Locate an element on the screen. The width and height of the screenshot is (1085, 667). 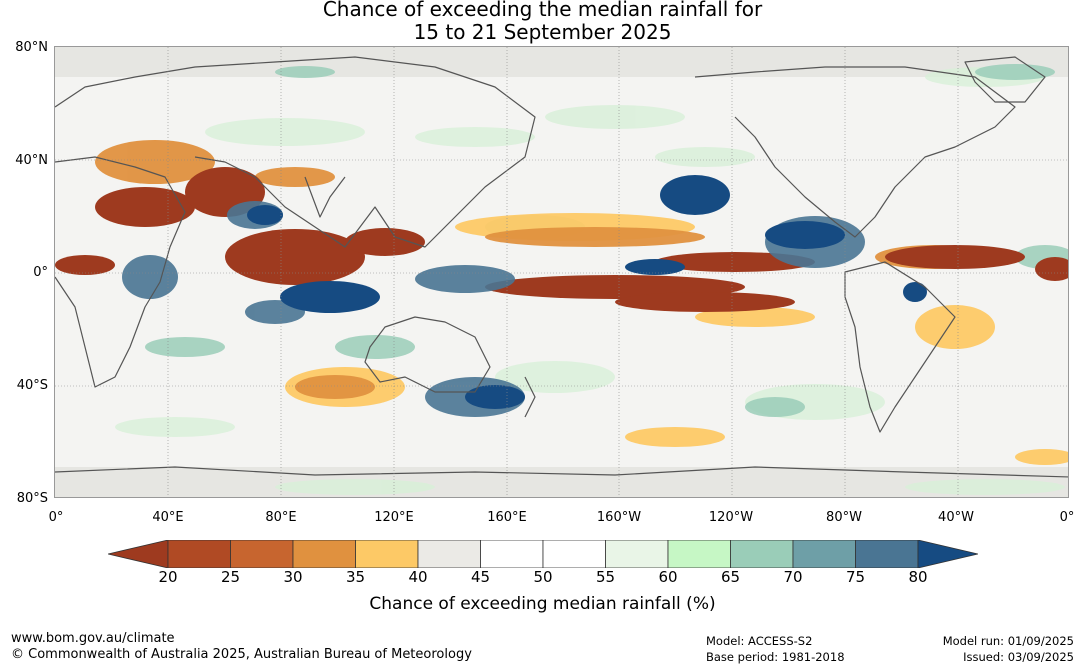
footer-issued: Issued: 03/09/2025 is located at coordinates (1018, 657).